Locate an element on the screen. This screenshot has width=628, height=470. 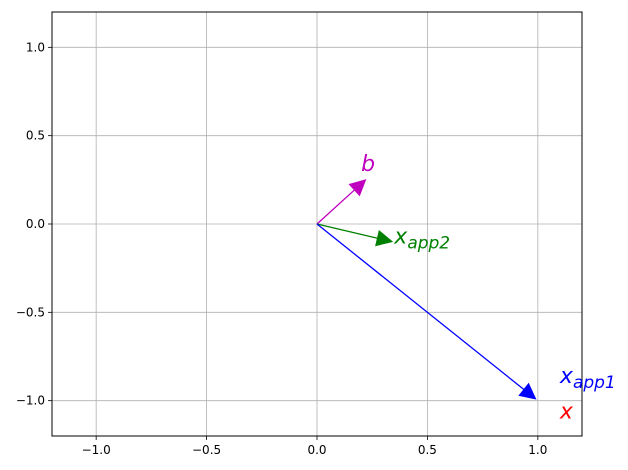
x-tick-label: 0.0 is located at coordinates (316, 450).